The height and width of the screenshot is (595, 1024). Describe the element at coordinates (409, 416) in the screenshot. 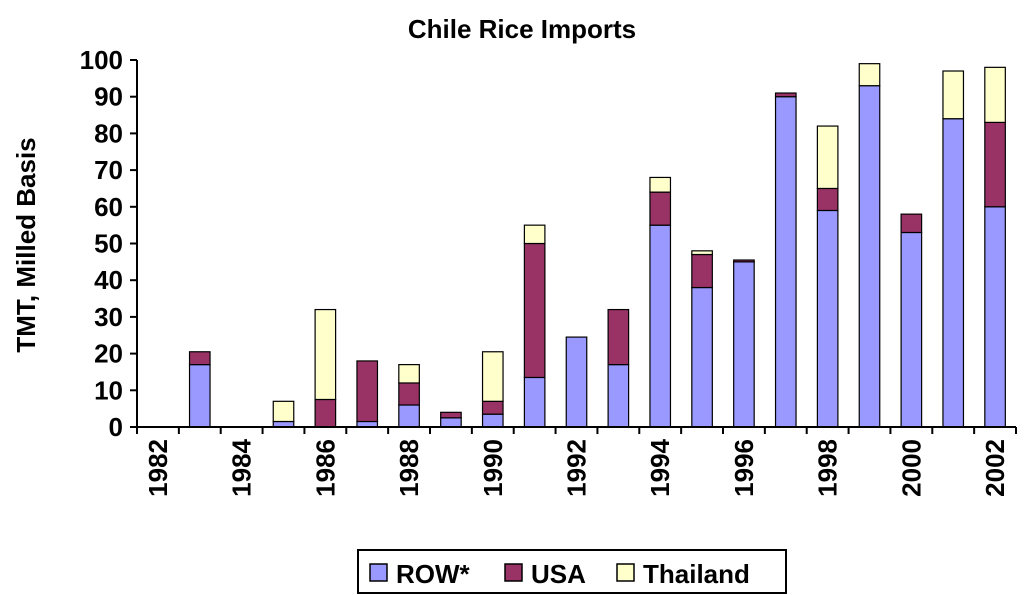

I see `bar-row-1988` at that location.